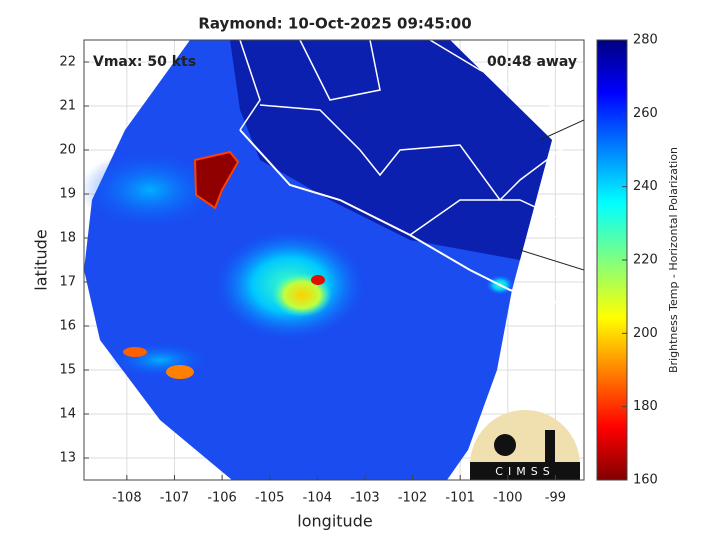 This screenshot has width=720, height=544. What do you see at coordinates (175, 498) in the screenshot?
I see `x-tick-label: -107` at bounding box center [175, 498].